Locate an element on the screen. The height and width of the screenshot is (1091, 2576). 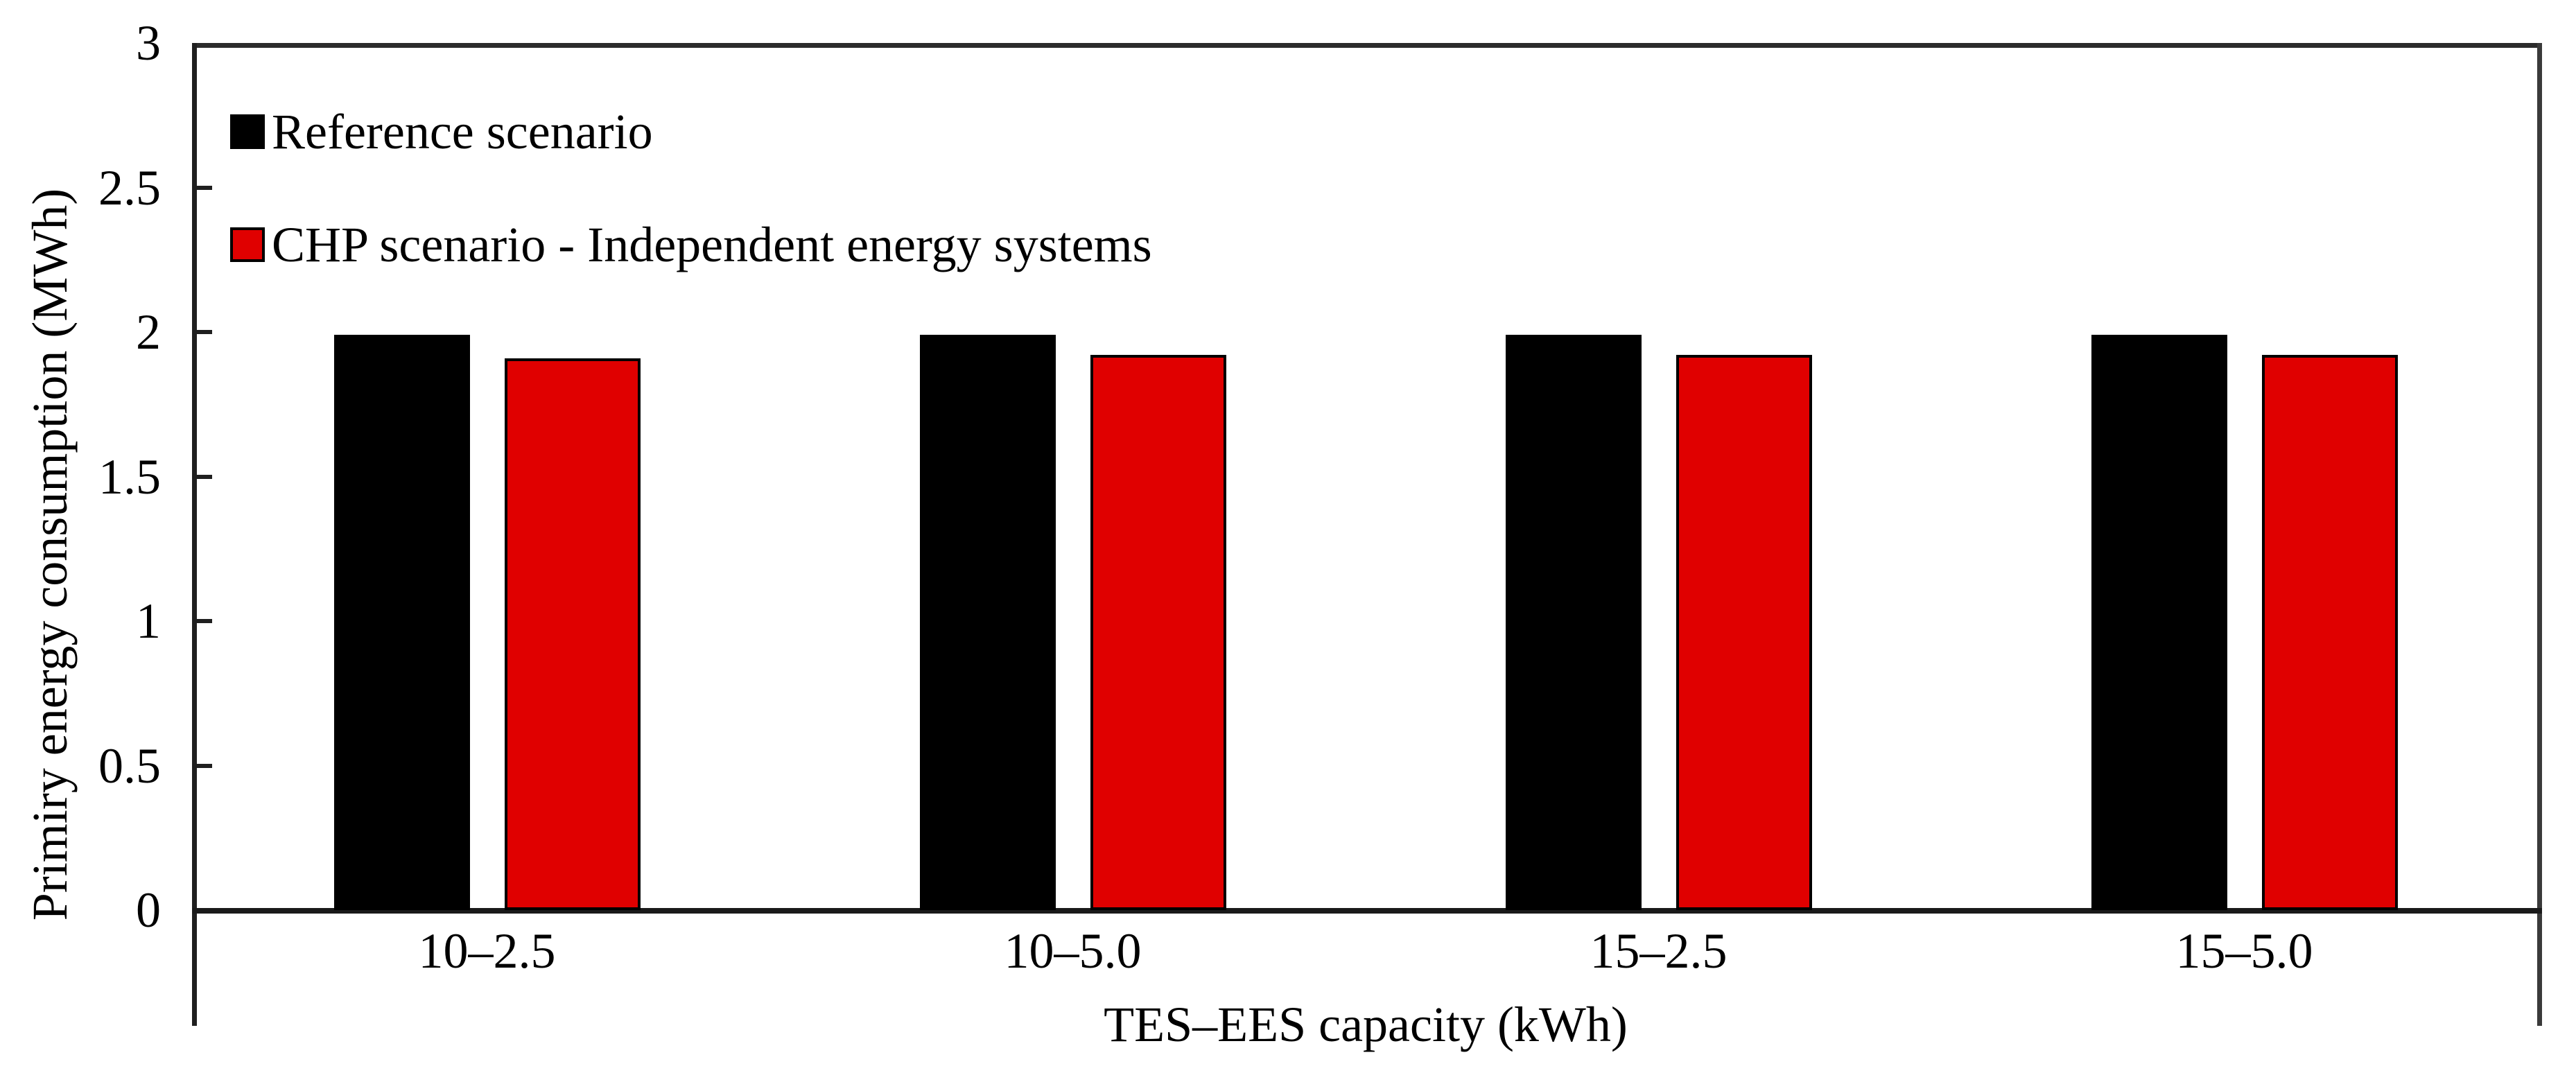
y-tick-label: 0 is located at coordinates (148, 910).